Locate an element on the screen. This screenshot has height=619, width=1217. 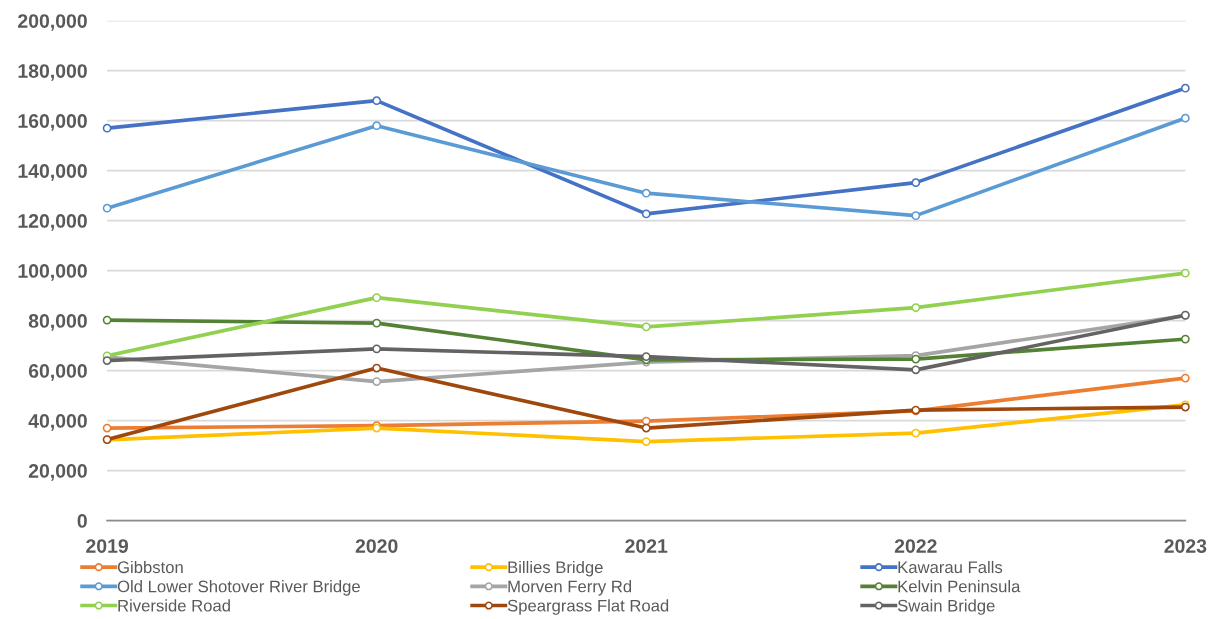
x-tick-label: 2022 is located at coordinates (915, 546).